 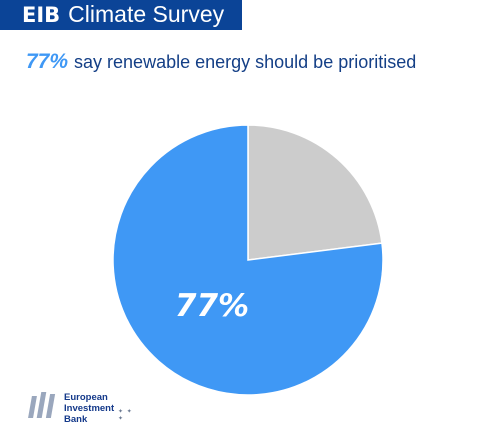 What do you see at coordinates (125, 415) in the screenshot?
I see `eu-stars-icon: ✦ ✦ ✦` at bounding box center [125, 415].